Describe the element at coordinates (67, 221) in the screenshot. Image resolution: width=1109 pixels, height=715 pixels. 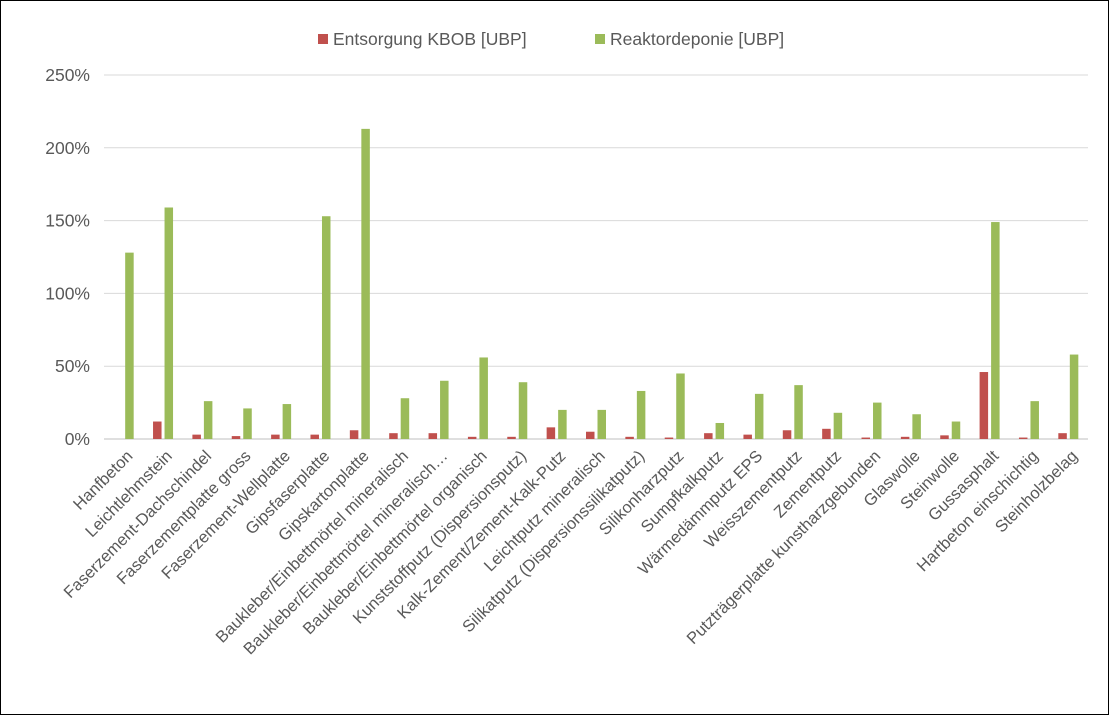
I see `y-tick-label: 150%` at that location.